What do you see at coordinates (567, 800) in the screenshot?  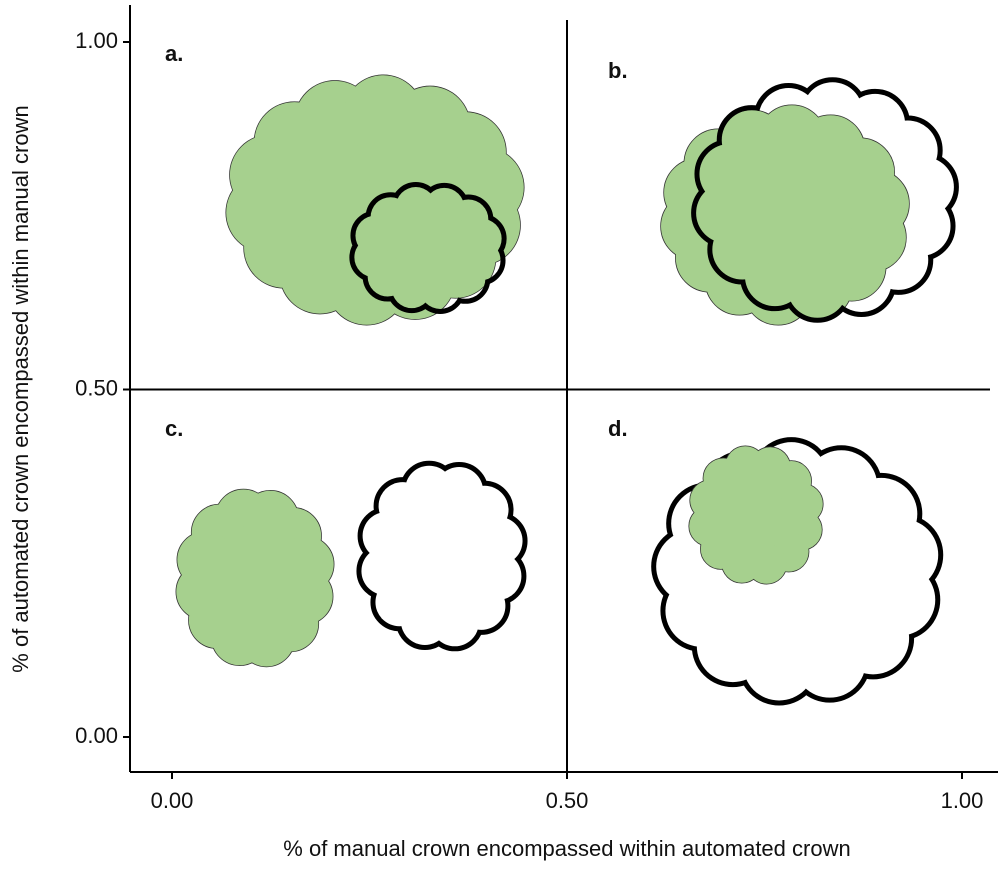 I see `x-tick-label: 0.50` at bounding box center [567, 800].